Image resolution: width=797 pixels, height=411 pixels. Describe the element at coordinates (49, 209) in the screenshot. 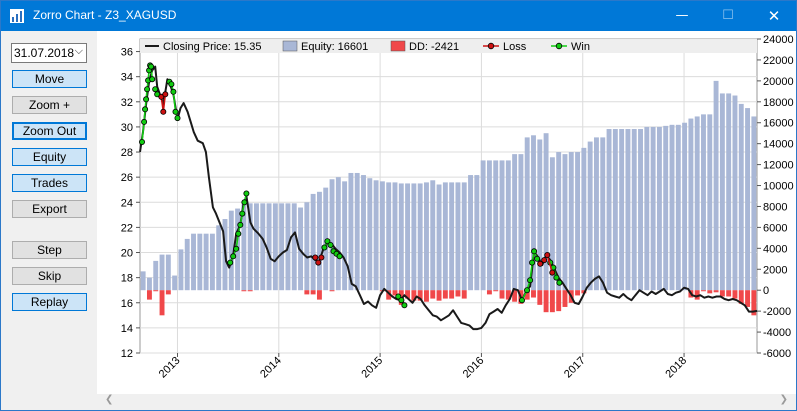

I see `export-button: Export` at that location.